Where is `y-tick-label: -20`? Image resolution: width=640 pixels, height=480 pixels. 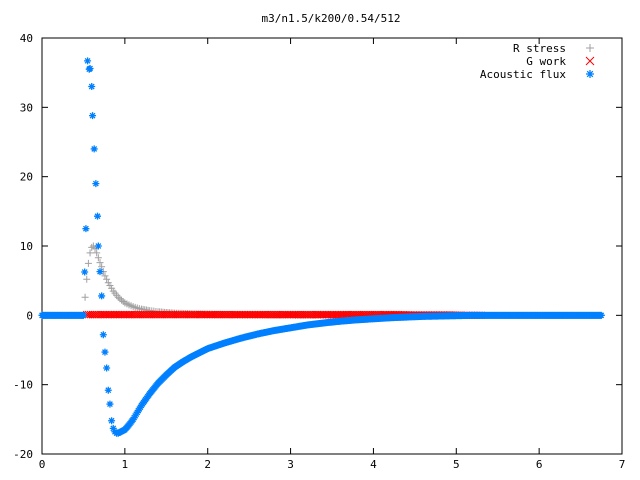
y-tick-label: -20 is located at coordinates (23, 454).